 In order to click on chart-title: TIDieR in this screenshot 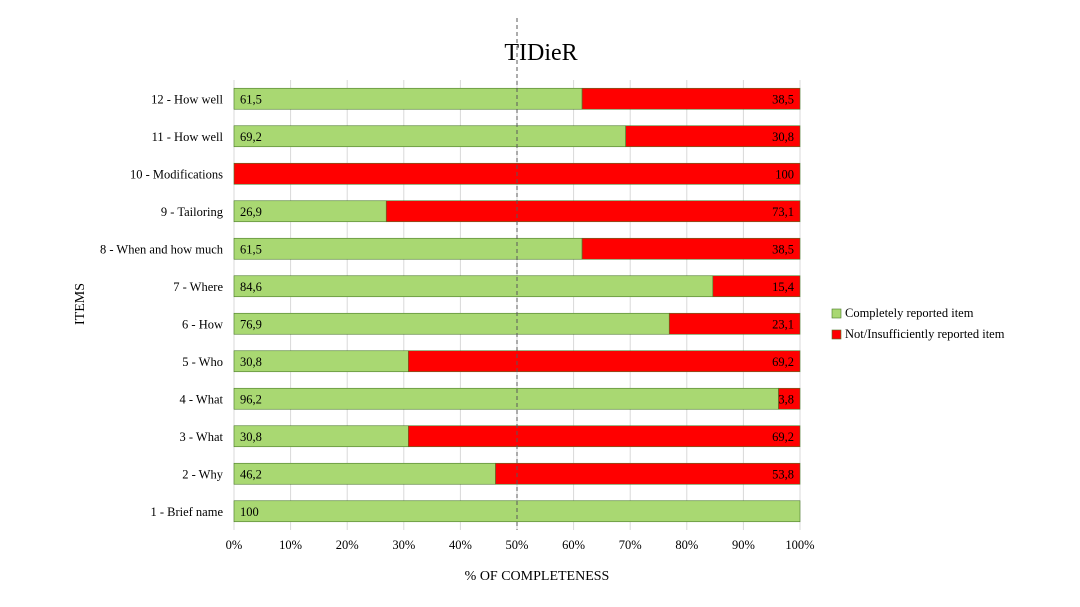, I will do `click(540, 53)`.